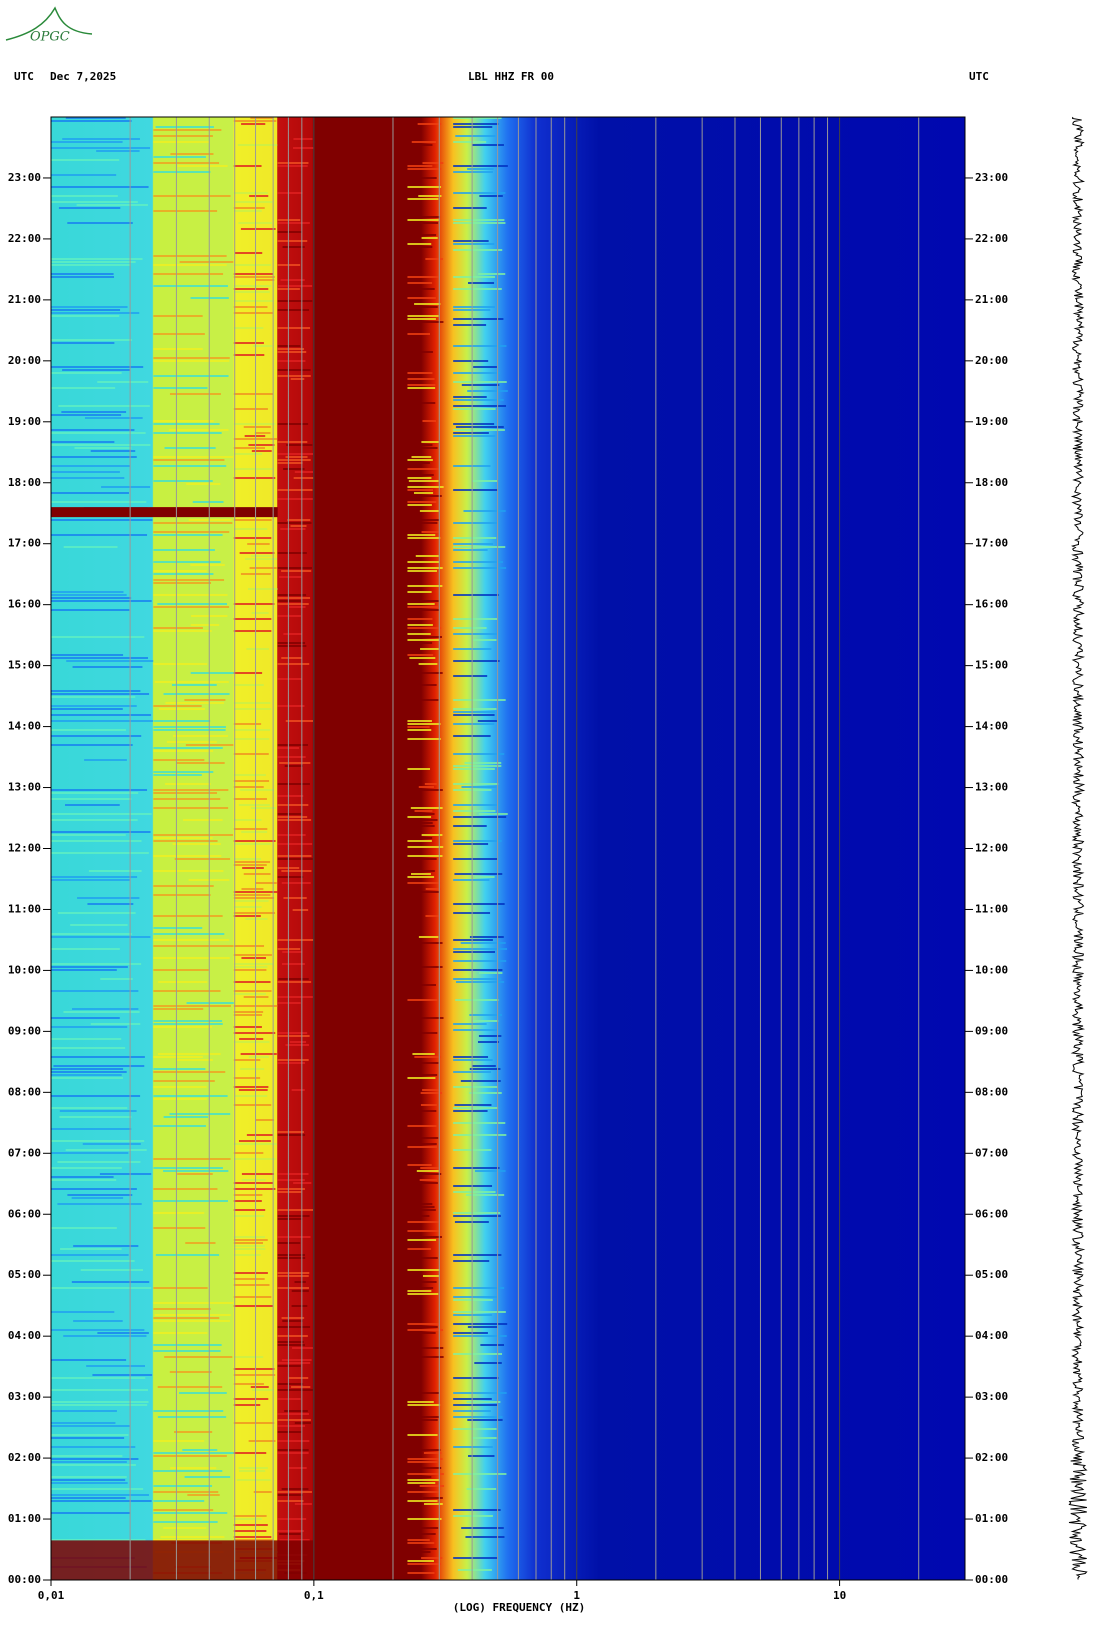 The height and width of the screenshot is (1634, 1102). What do you see at coordinates (24, 1335) in the screenshot?
I see `y-tick-label-left: 04:00` at bounding box center [24, 1335].